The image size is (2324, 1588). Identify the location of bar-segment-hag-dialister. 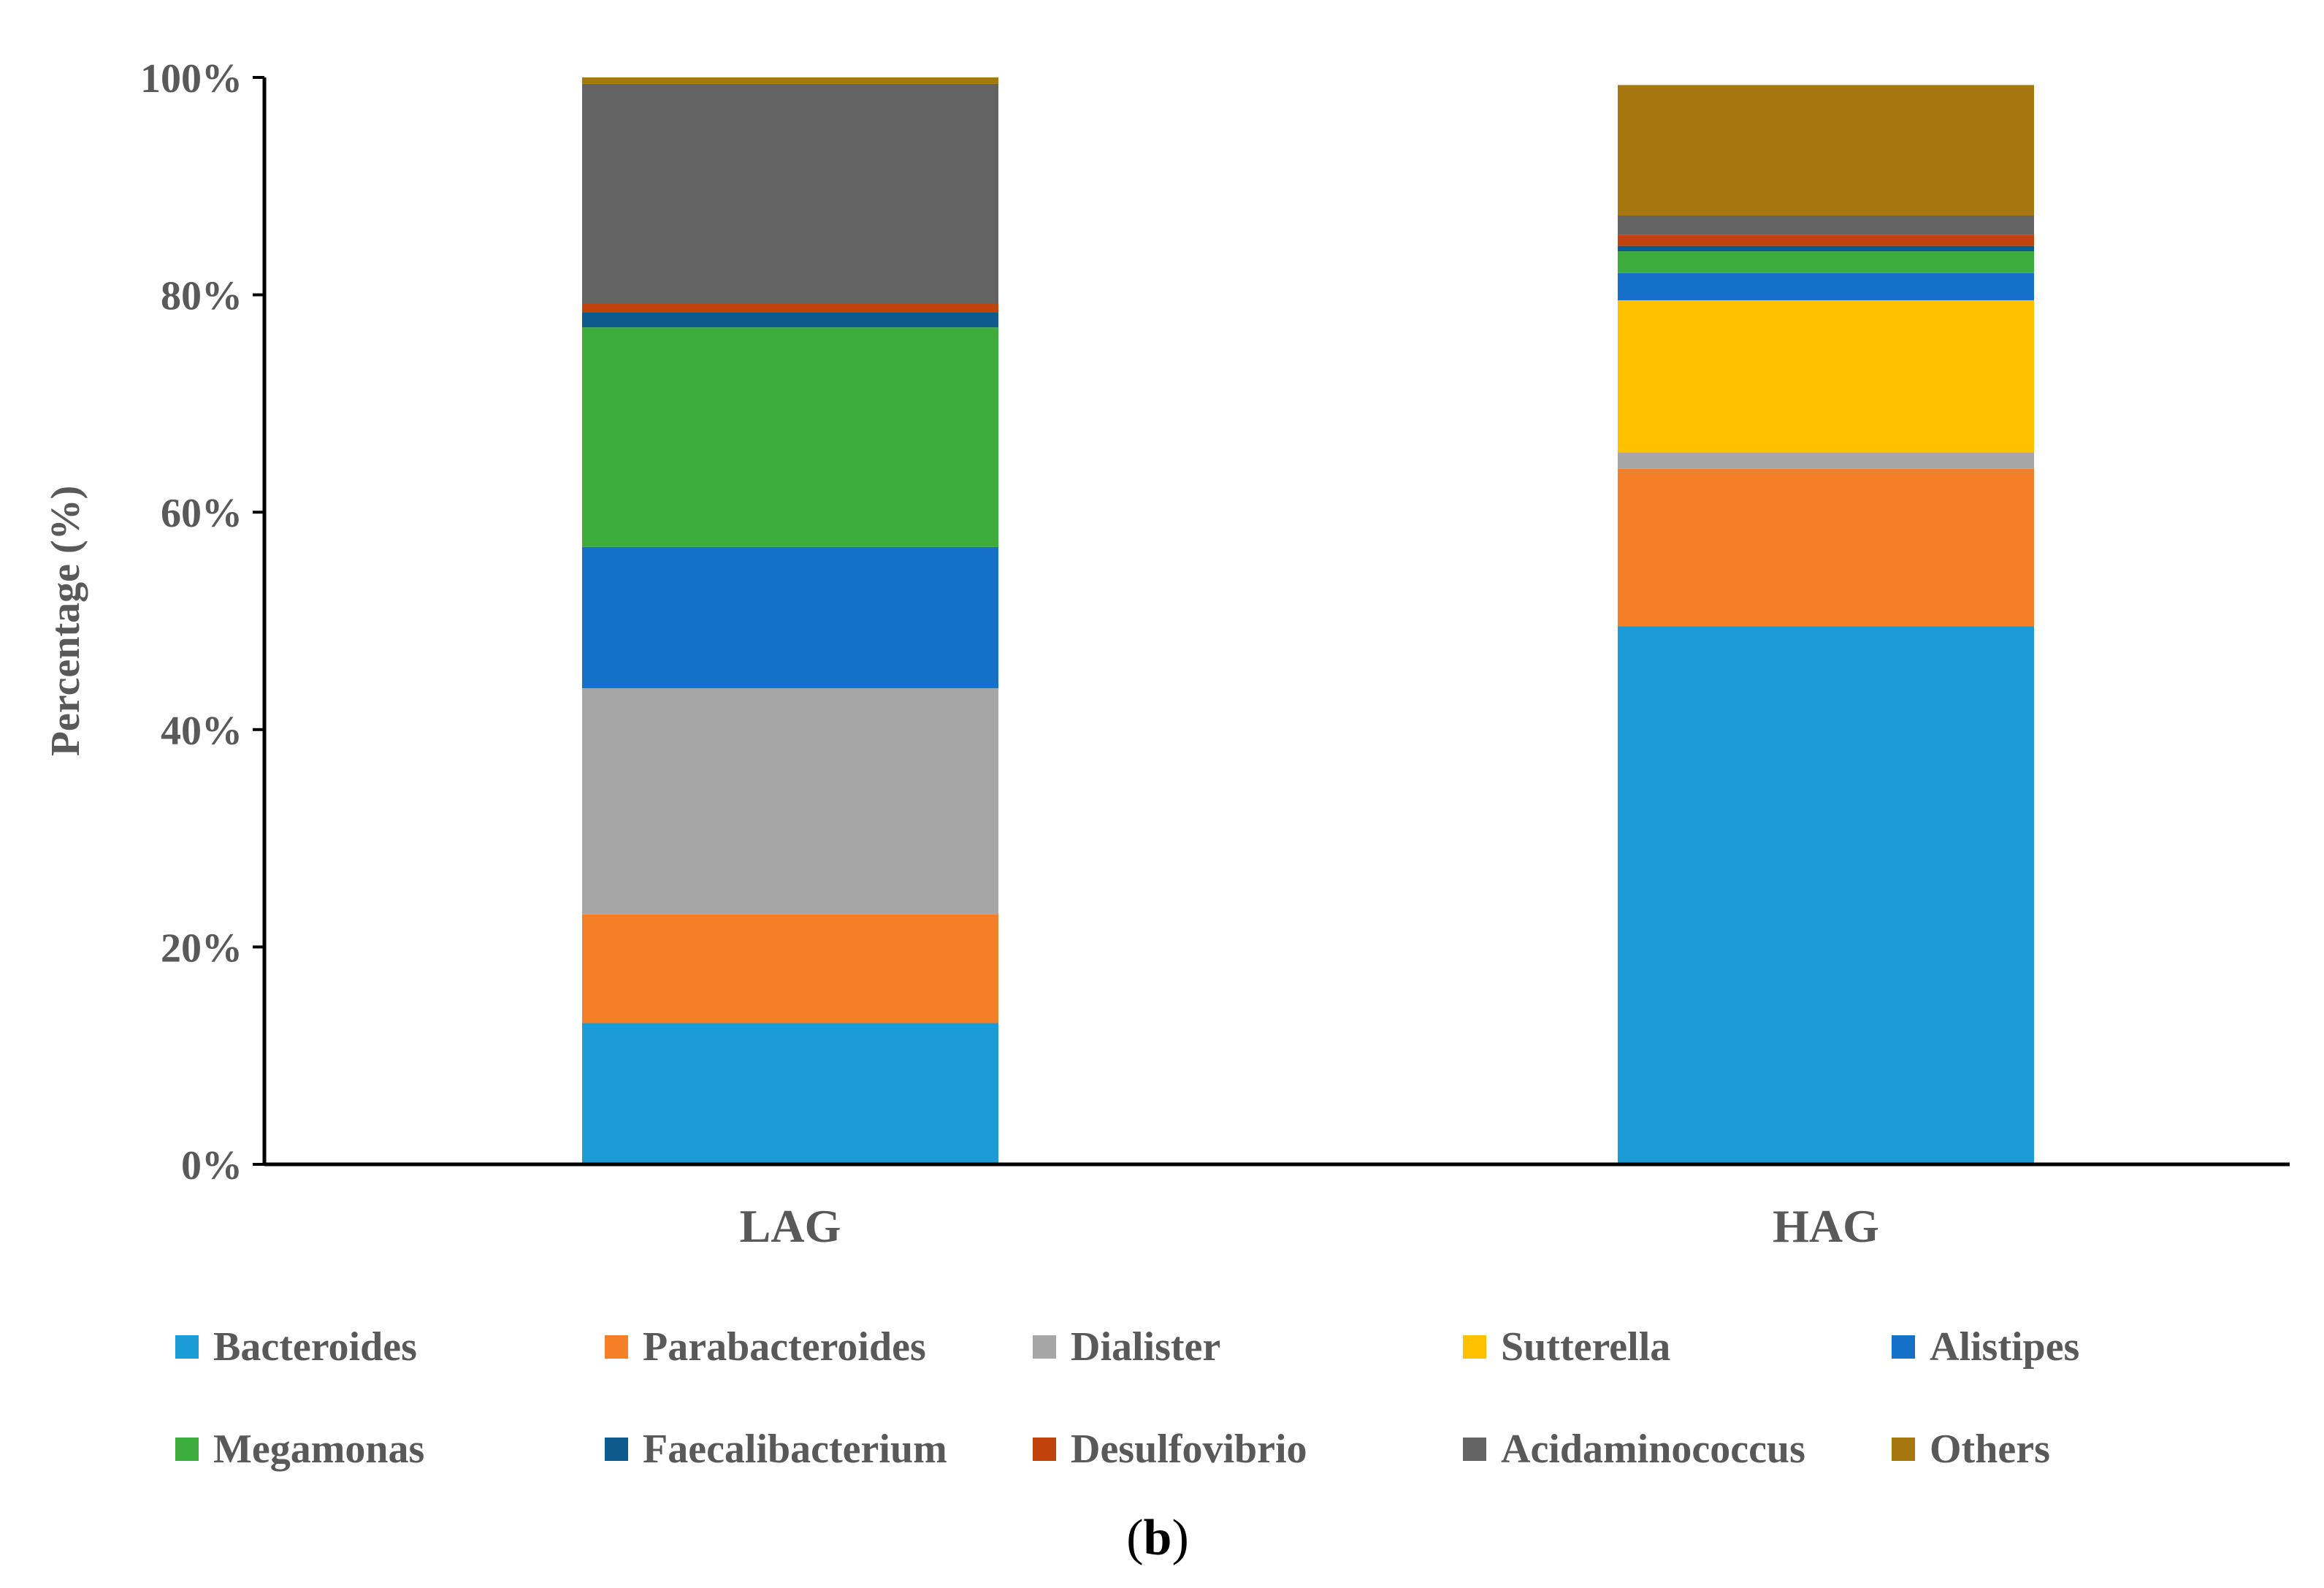
(1826, 460).